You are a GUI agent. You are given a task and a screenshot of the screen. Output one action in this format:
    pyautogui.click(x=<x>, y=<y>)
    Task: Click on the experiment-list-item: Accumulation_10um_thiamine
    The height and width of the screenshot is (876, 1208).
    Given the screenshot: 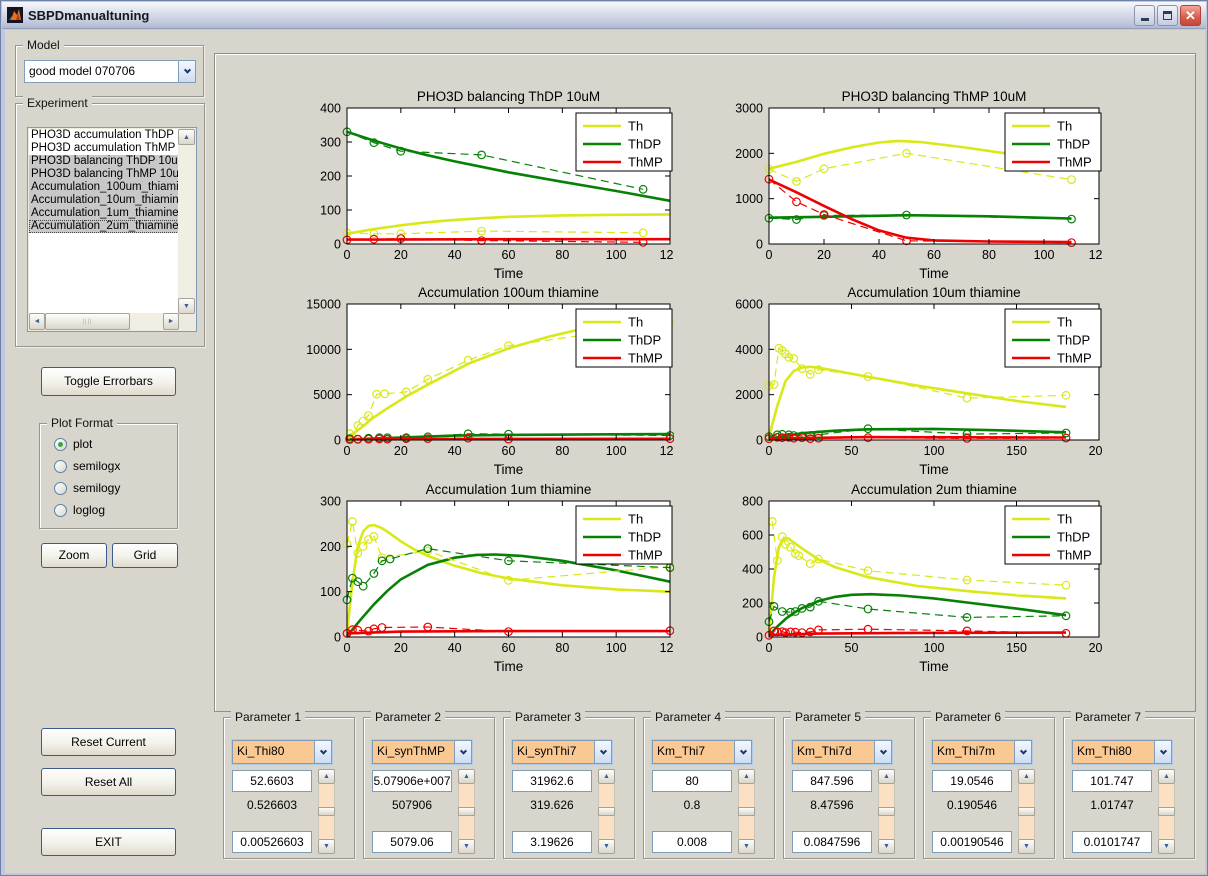 What is the action you would take?
    pyautogui.click(x=104, y=200)
    